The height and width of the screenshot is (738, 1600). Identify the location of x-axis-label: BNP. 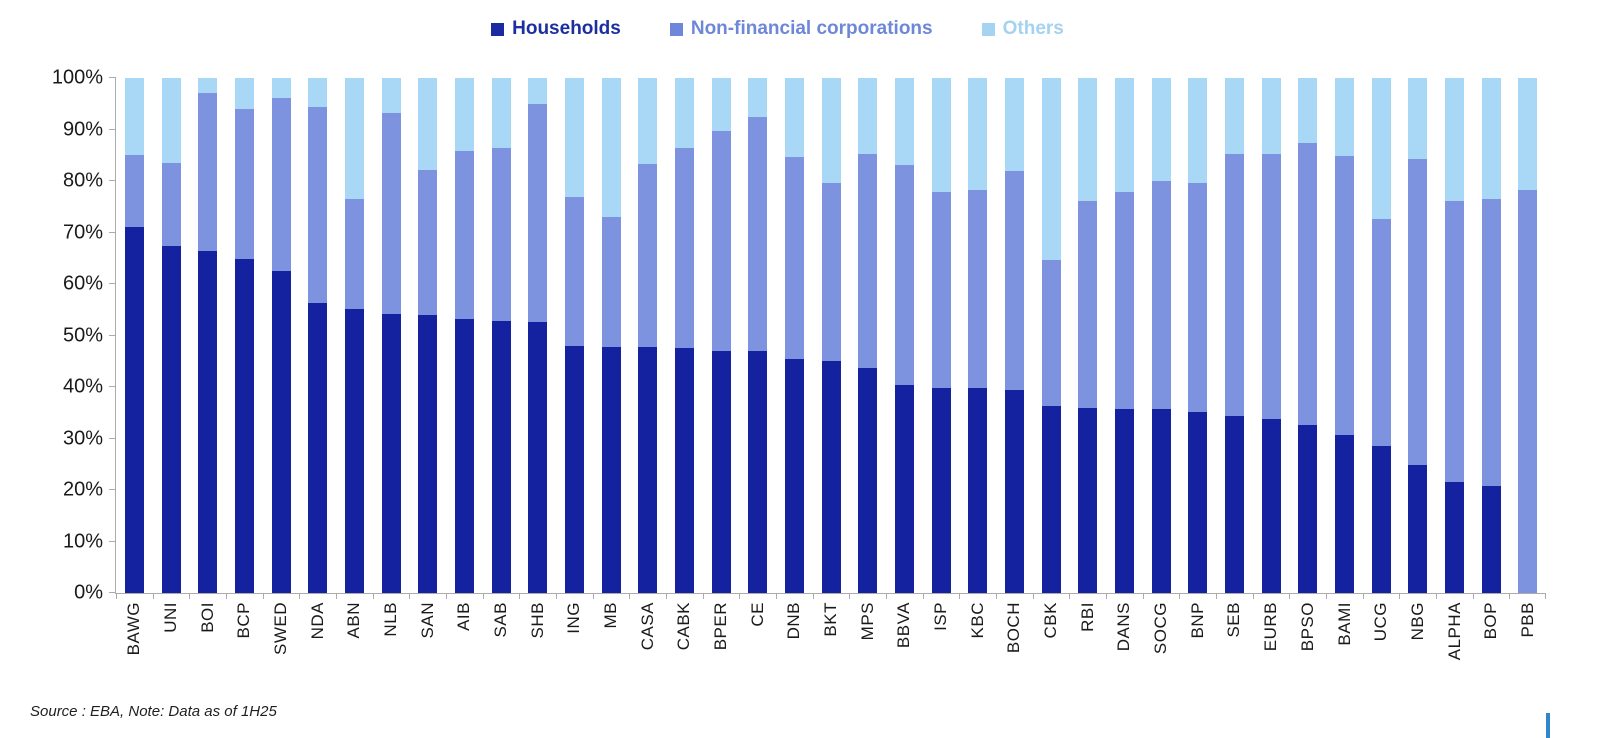
(1197, 620).